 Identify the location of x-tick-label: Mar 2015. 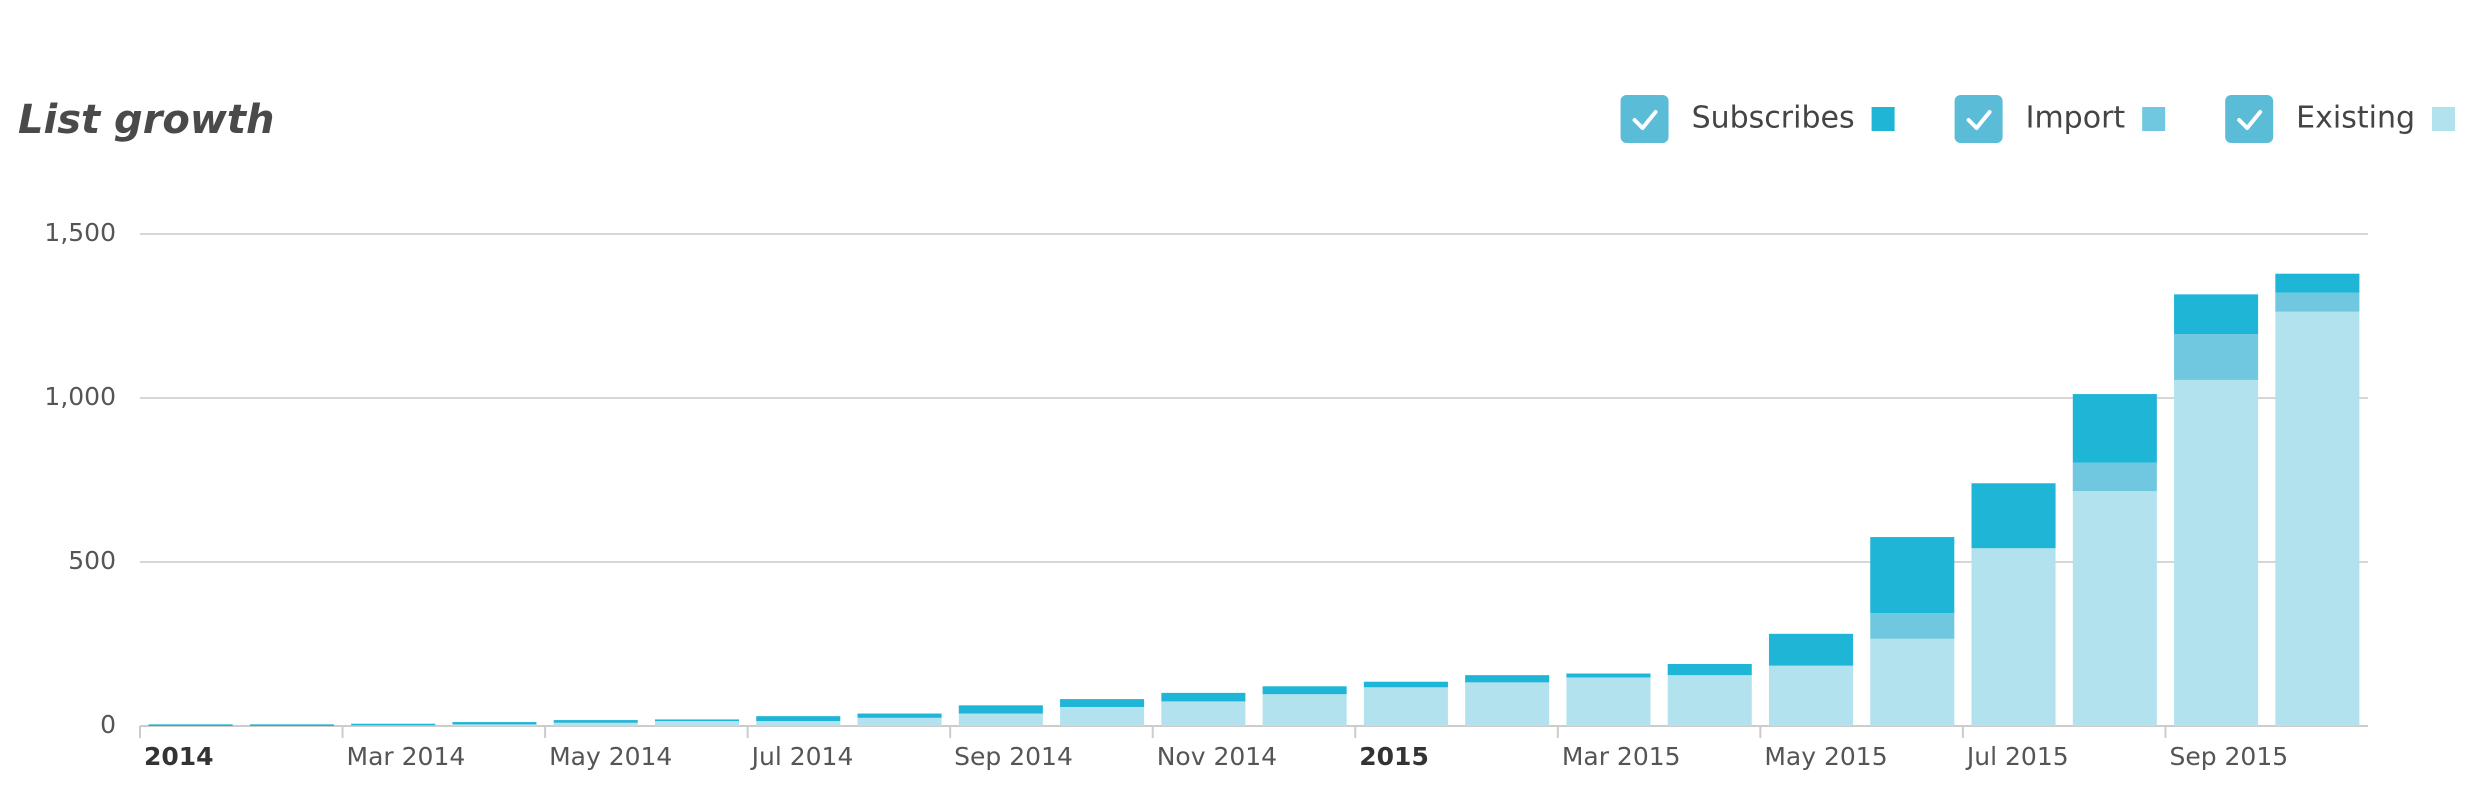
(1621, 756).